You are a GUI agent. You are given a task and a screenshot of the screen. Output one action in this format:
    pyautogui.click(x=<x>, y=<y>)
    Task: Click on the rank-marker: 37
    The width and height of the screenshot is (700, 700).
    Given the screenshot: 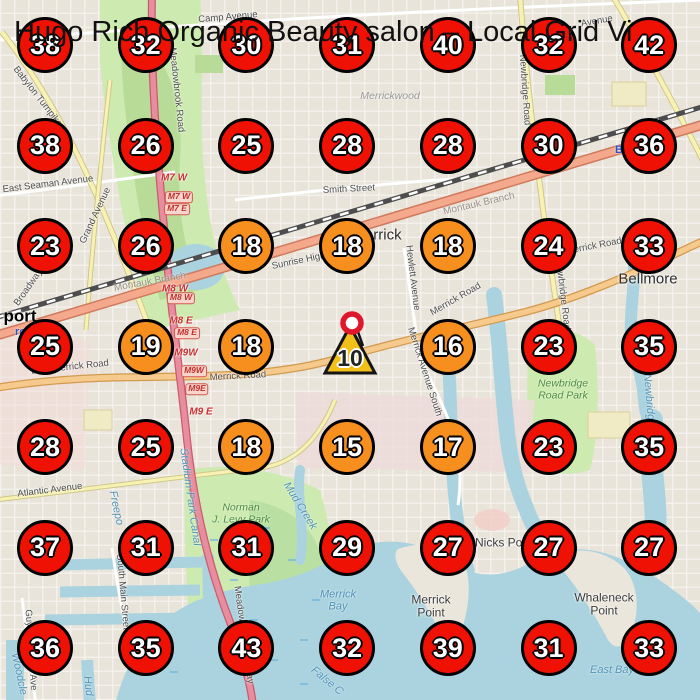 What is the action you would take?
    pyautogui.click(x=45, y=547)
    